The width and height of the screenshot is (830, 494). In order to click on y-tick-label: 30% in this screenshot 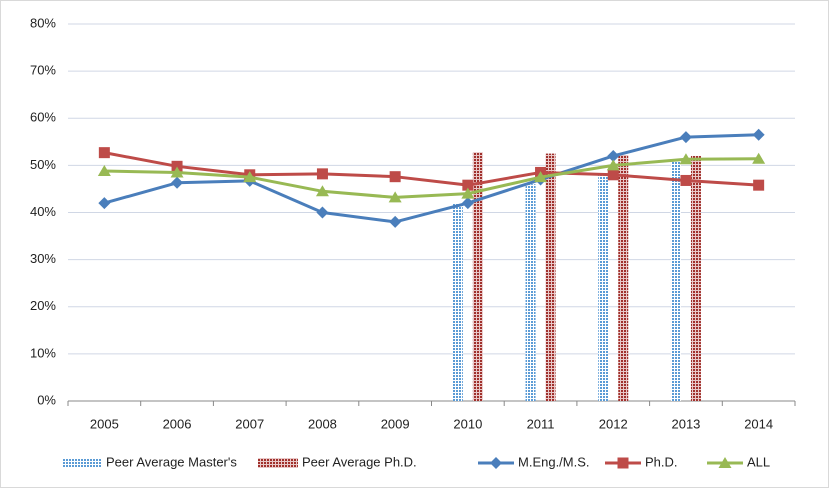, I will do `click(43, 258)`.